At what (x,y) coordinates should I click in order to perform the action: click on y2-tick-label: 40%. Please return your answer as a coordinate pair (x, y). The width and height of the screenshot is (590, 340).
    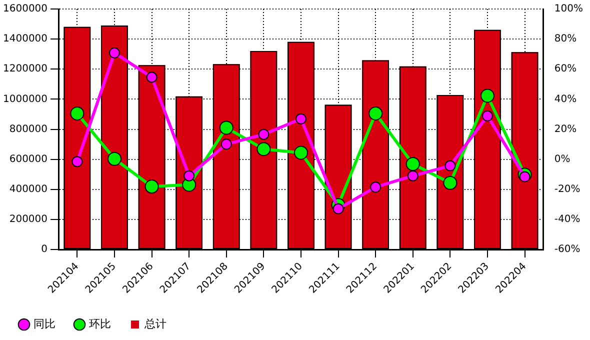
    Looking at the image, I should click on (565, 99).